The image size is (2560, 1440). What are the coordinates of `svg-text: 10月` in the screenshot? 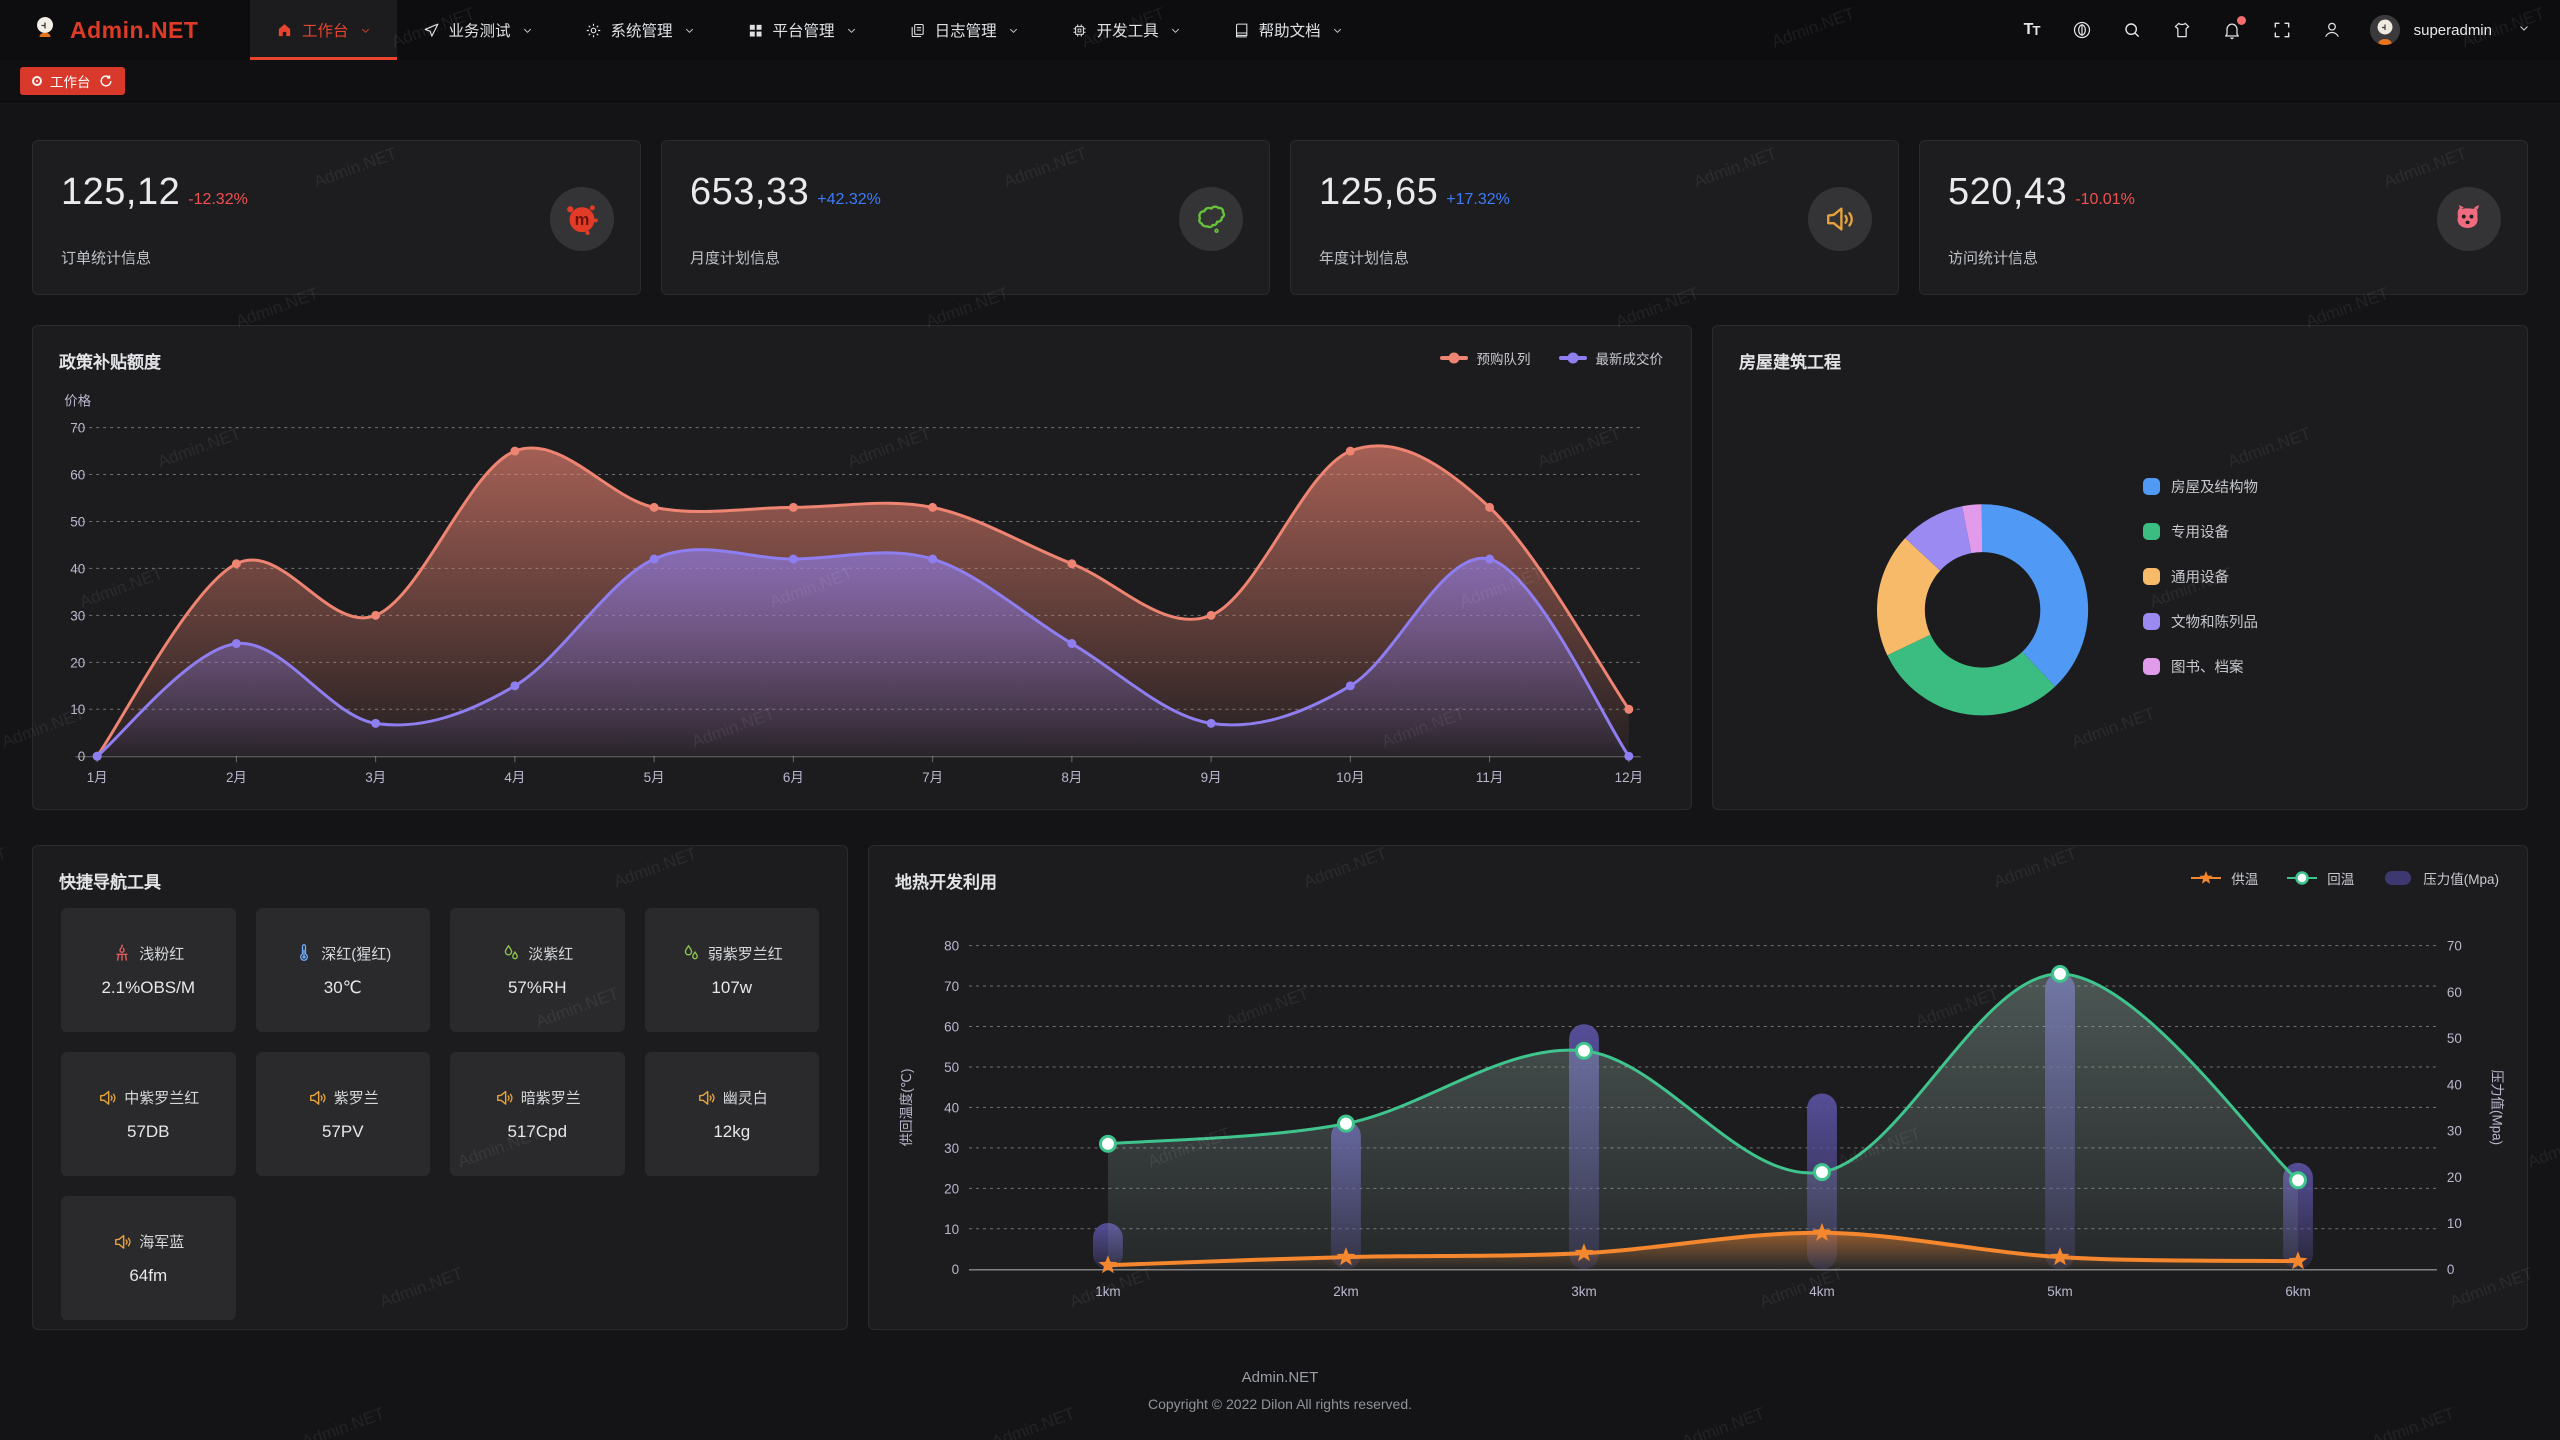 It's located at (1350, 777).